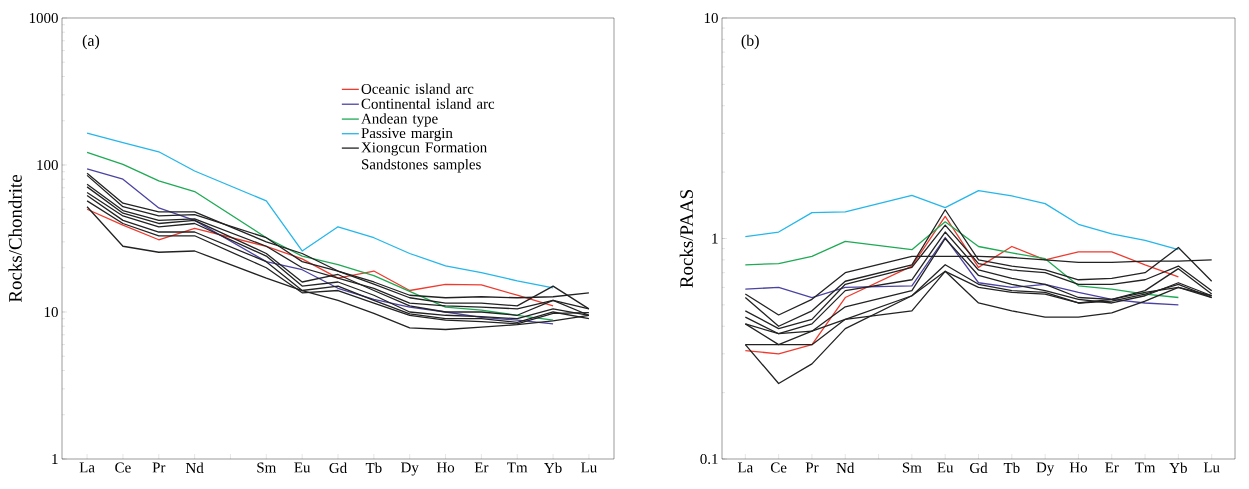 The height and width of the screenshot is (489, 1249). What do you see at coordinates (15, 238) in the screenshot?
I see `y-axis-title: Rocks/Chondrite` at bounding box center [15, 238].